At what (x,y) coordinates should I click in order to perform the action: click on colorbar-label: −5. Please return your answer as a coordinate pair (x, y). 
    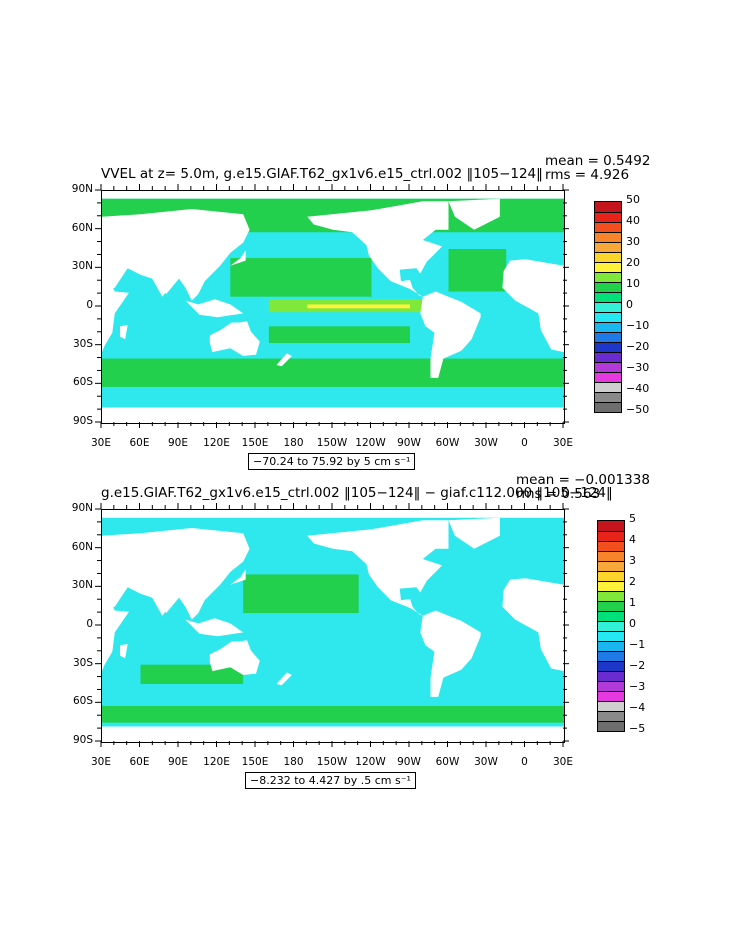
    Looking at the image, I should click on (637, 728).